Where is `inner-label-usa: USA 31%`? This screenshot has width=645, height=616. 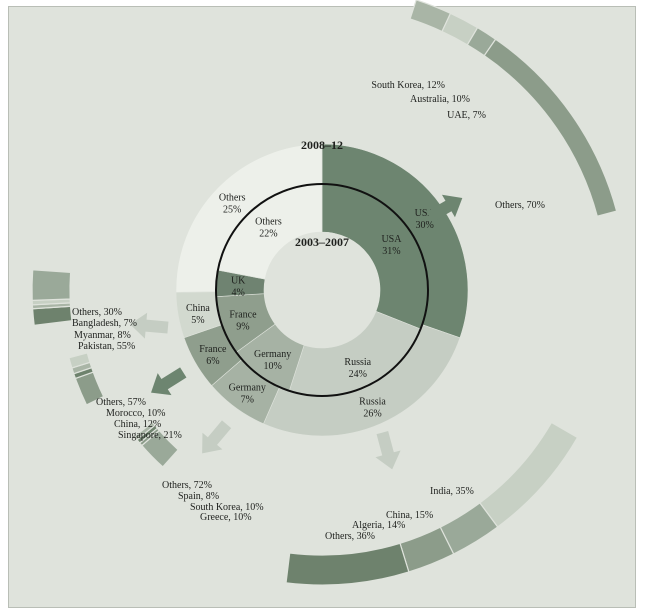 inner-label-usa: USA 31% is located at coordinates (391, 245).